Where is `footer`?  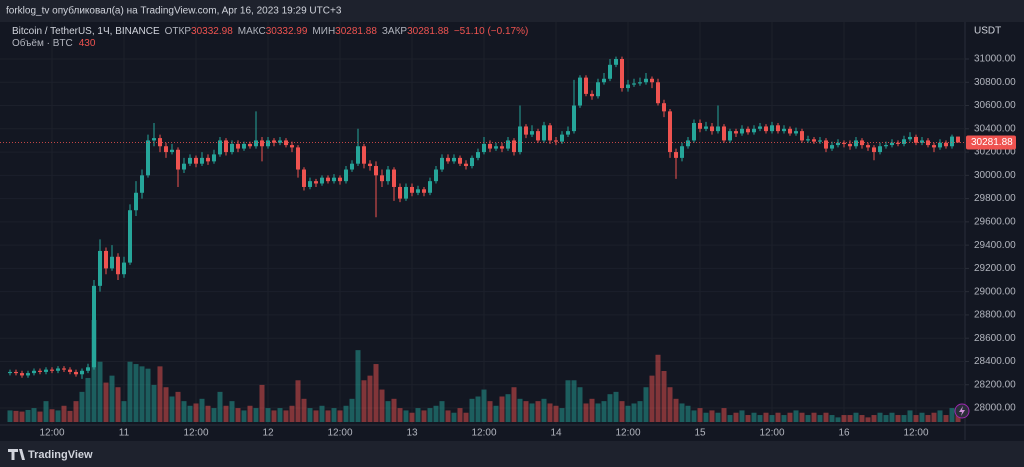 footer is located at coordinates (512, 454).